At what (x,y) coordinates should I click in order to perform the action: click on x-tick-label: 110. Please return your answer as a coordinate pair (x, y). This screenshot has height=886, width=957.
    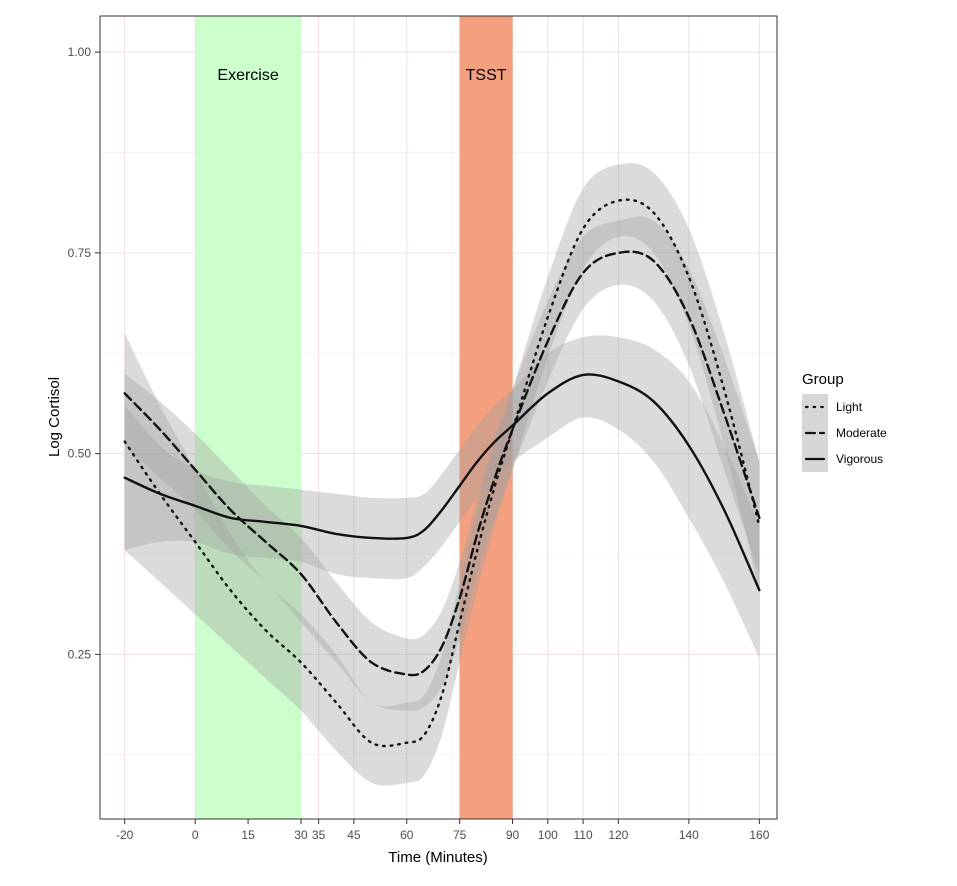
    Looking at the image, I should click on (582, 835).